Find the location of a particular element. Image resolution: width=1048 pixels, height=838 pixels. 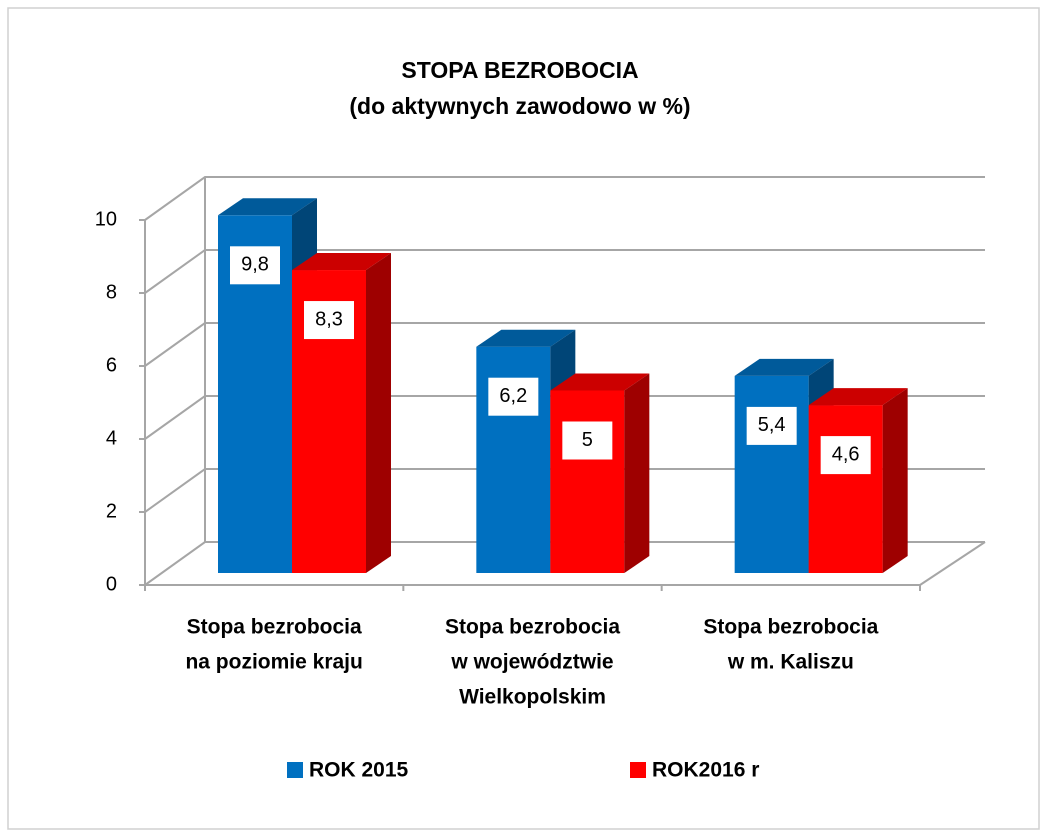

x-tick-label: w m. Kaliszu is located at coordinates (790, 662).